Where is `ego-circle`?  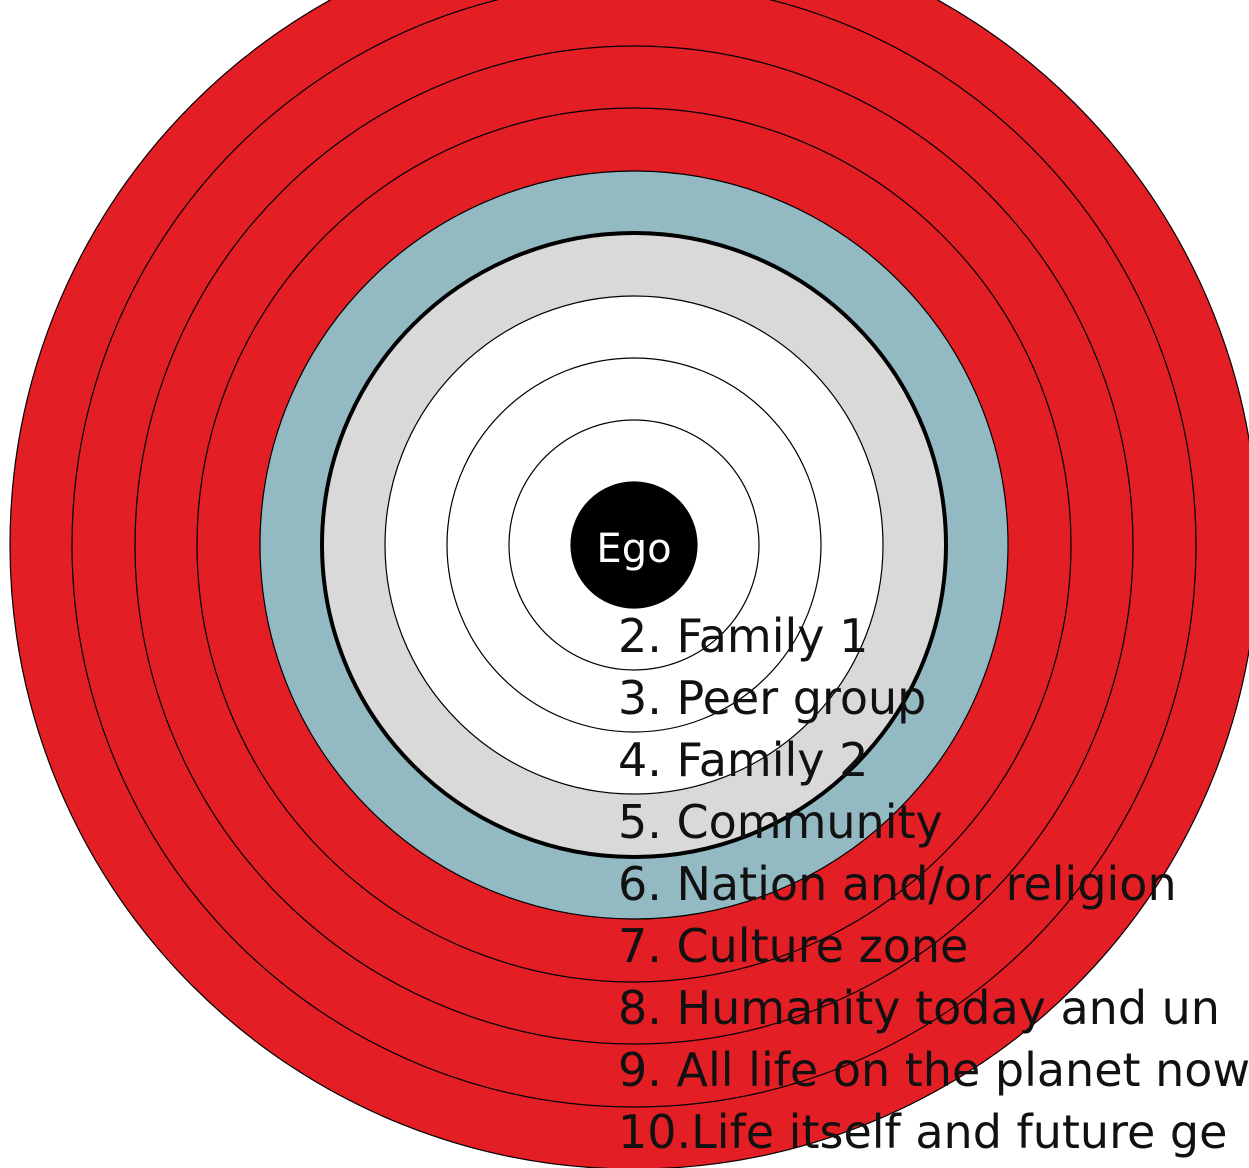 ego-circle is located at coordinates (634, 545).